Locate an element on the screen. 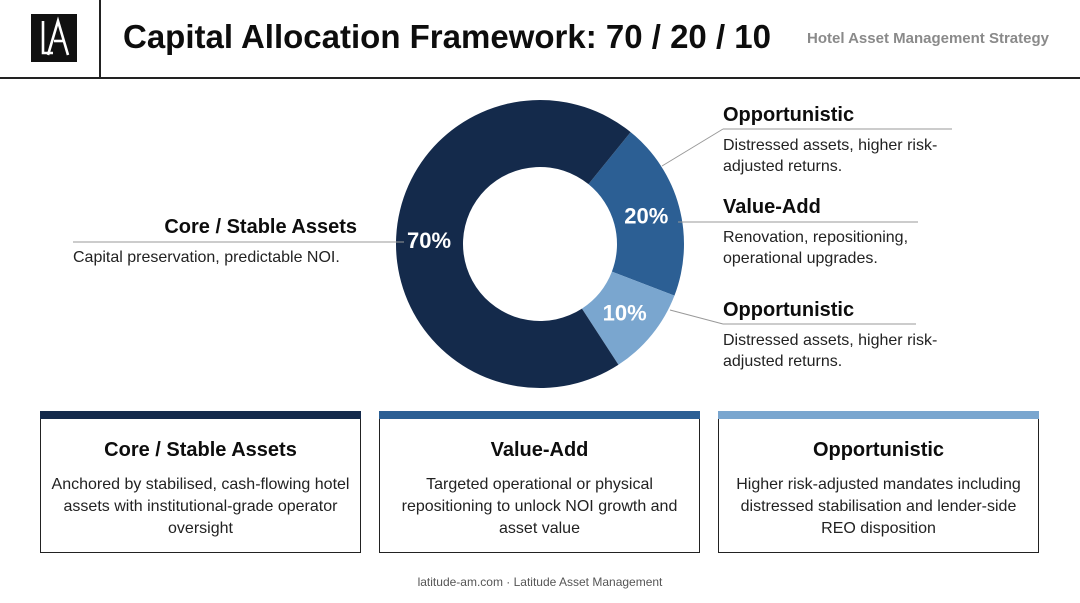  logo-icon is located at coordinates (55, 36).